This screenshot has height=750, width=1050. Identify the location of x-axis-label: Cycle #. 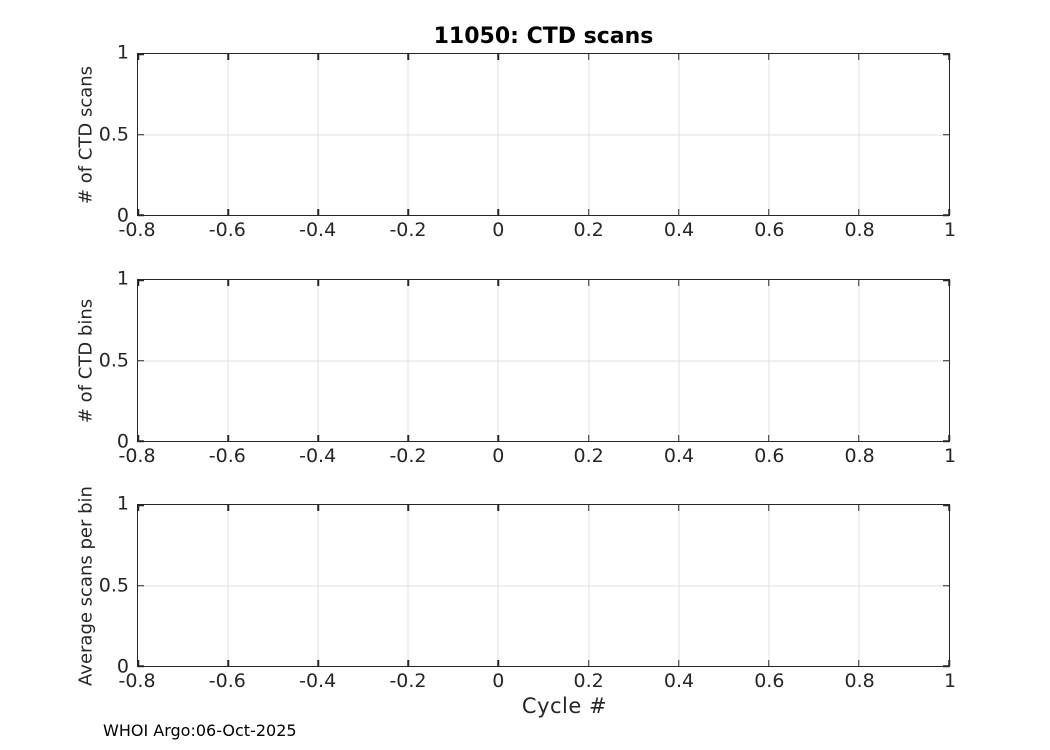
(564, 706).